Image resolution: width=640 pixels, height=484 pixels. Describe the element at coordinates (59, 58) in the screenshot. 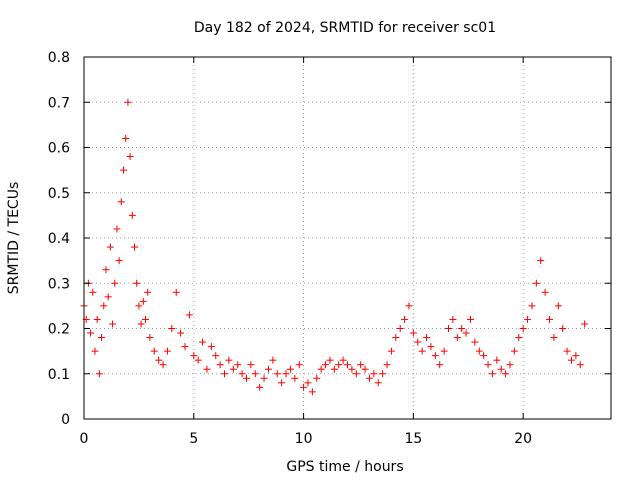

I see `y-tick-label: 0.8` at that location.